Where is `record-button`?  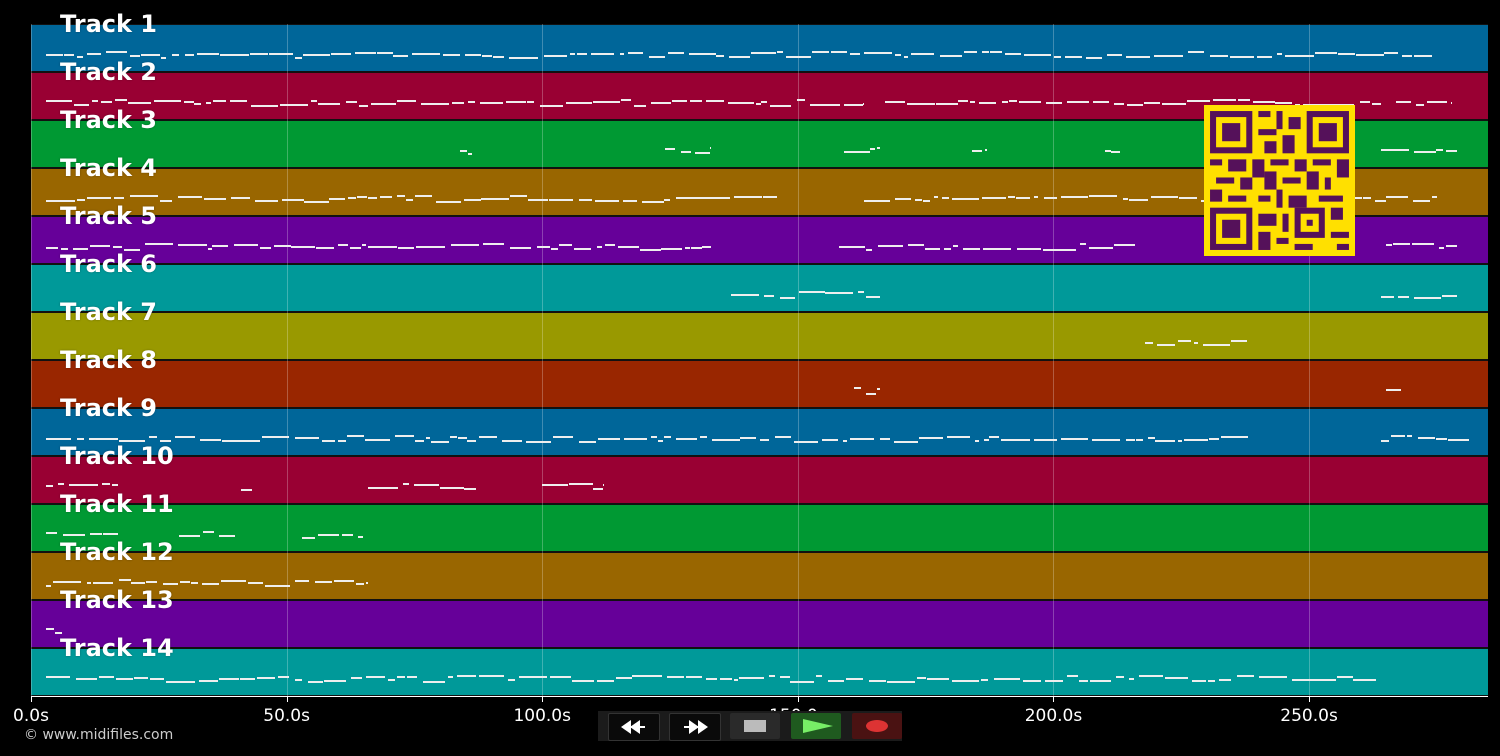
record-button is located at coordinates (877, 726).